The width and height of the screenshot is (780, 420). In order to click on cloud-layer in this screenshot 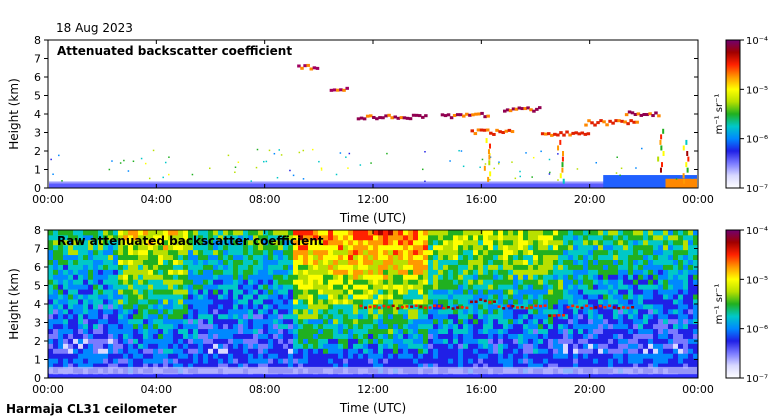, I will do `click(471, 302)`.